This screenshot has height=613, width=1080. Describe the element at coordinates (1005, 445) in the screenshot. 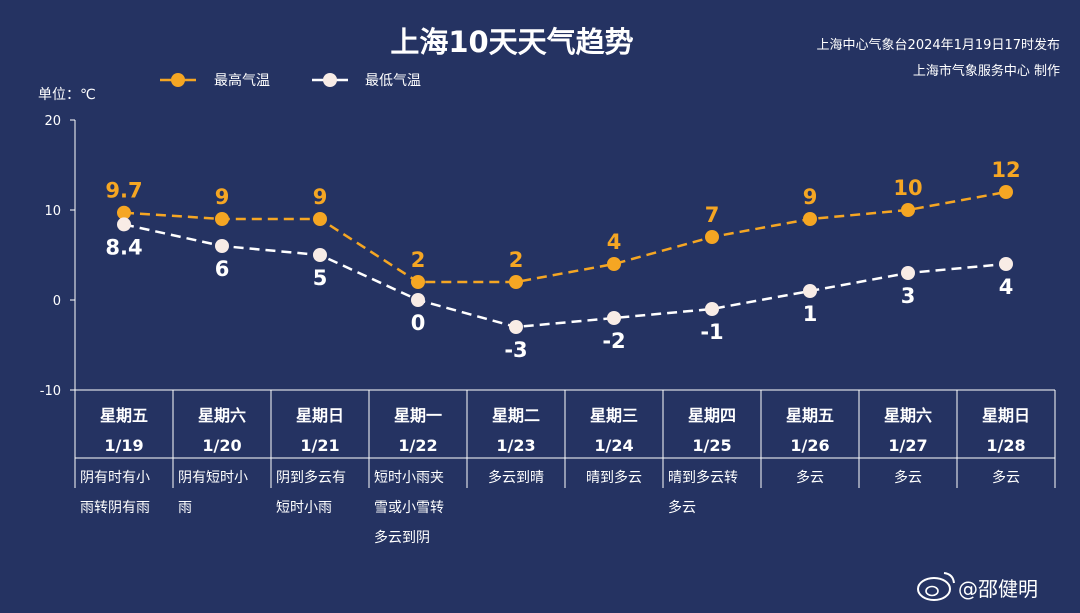

I see `date-label: 1/28` at that location.